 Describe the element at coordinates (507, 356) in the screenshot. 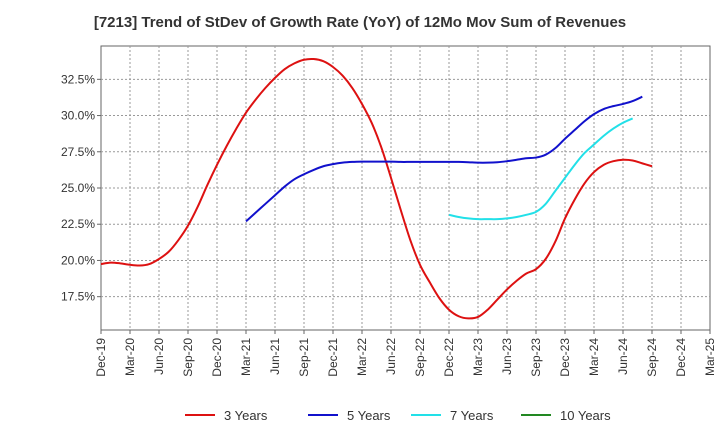

I see `x-tick-label: Jun-23` at that location.